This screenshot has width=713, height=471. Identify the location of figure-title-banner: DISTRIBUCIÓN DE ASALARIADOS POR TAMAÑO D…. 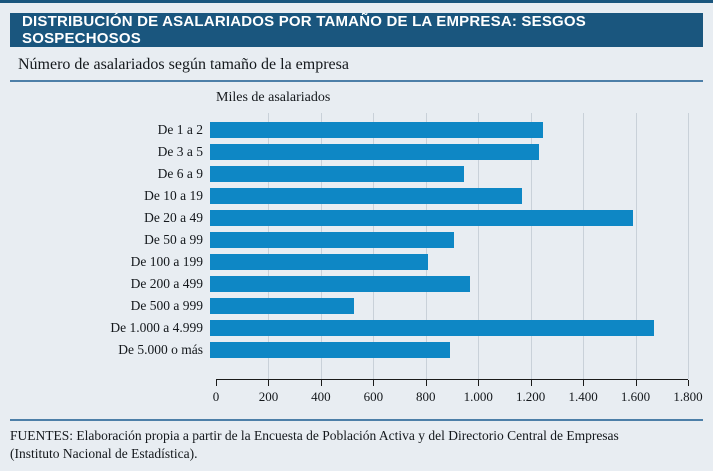
(356, 30).